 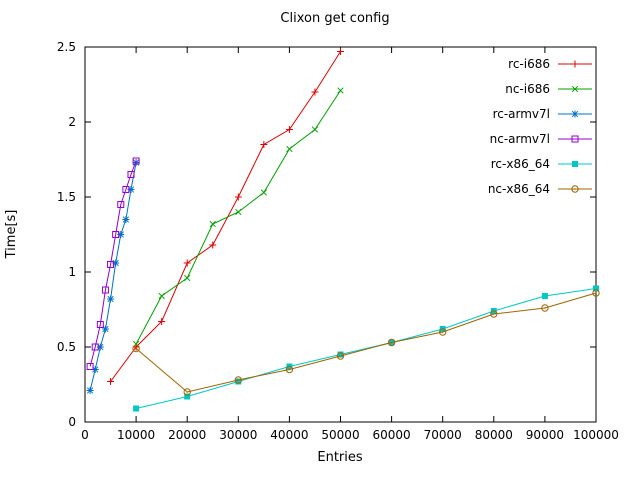 I want to click on y-tick-label: 2.5, so click(x=66, y=47).